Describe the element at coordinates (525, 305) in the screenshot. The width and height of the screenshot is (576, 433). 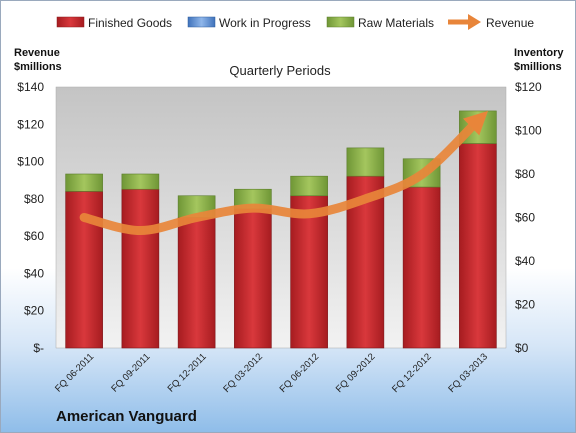
I see `right-tick-label: $20` at that location.